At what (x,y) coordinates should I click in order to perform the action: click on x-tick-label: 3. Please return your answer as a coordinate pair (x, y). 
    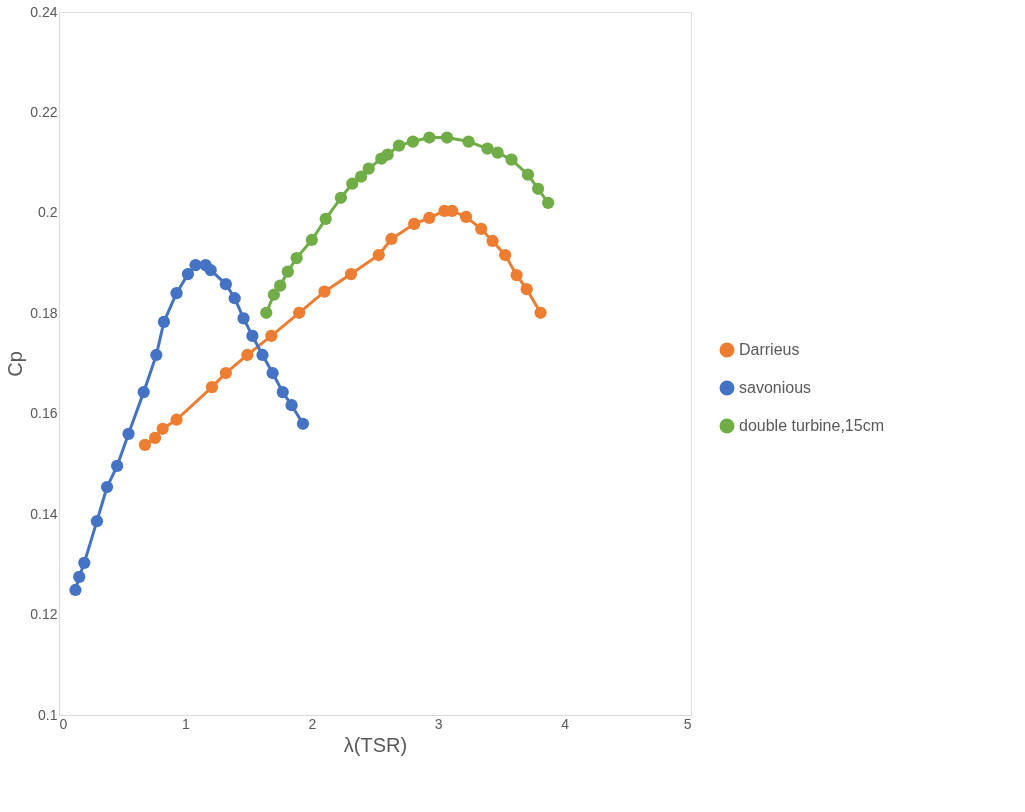
    Looking at the image, I should click on (438, 723).